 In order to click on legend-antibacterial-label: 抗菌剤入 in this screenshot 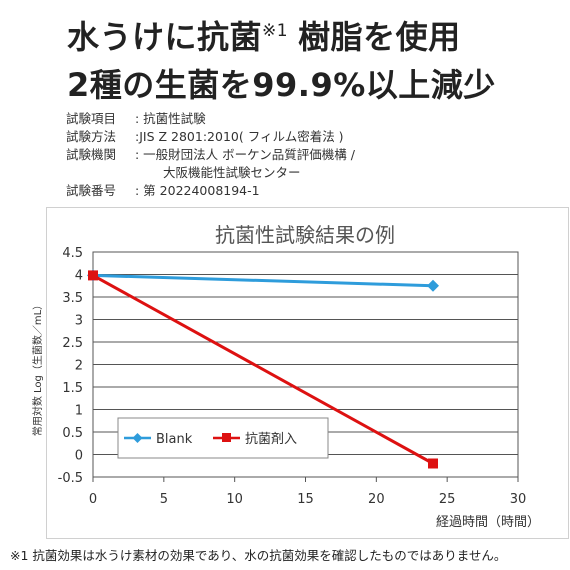, I will do `click(271, 439)`.